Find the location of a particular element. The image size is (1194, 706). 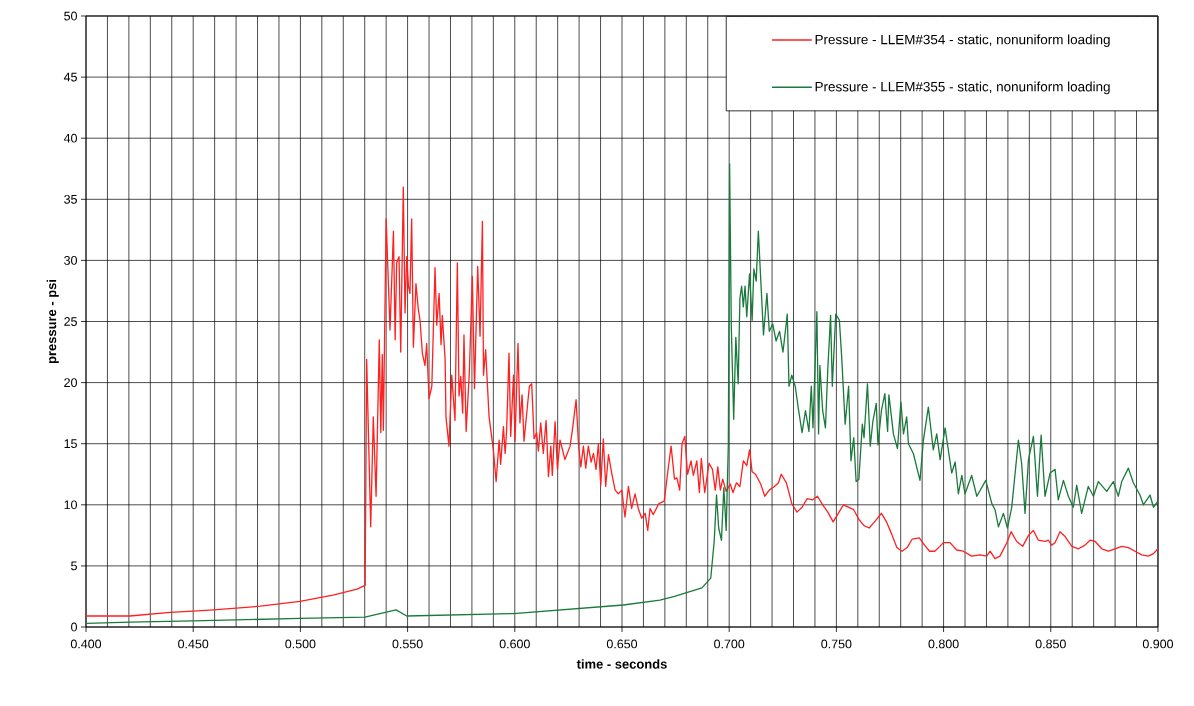

legend-label: Pressure - LLEM#354 - static, nonuniform loading is located at coordinates (962, 40).